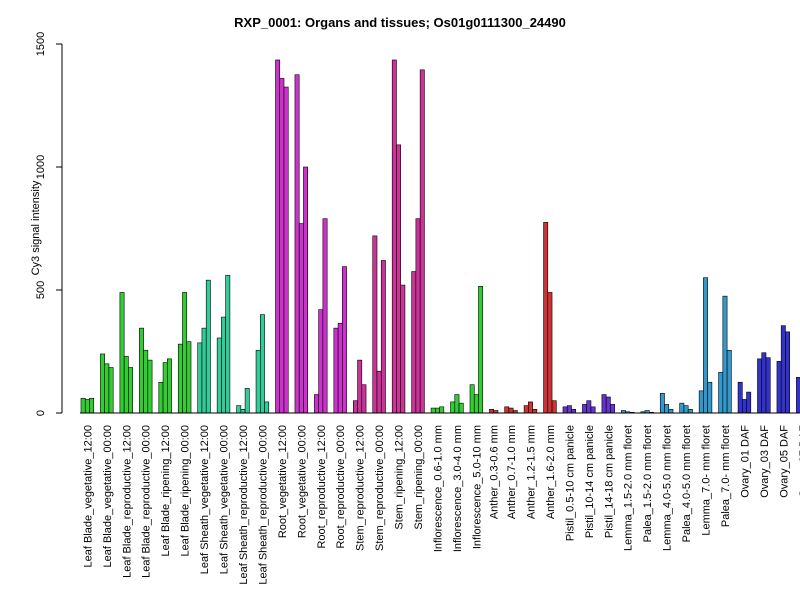 This screenshot has width=800, height=600. What do you see at coordinates (41, 167) in the screenshot?
I see `y-tick-label: 1000` at bounding box center [41, 167].